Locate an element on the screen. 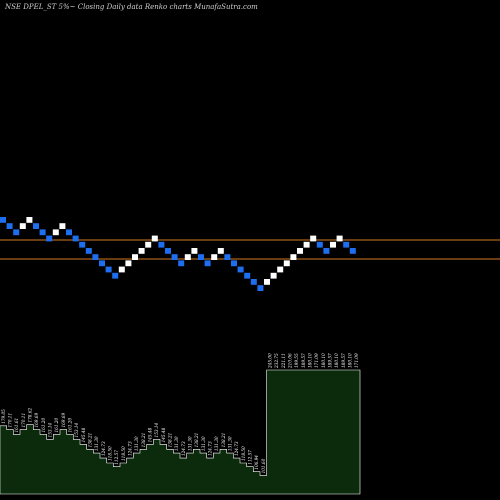  volume-label: 221.11 is located at coordinates (283, 361).